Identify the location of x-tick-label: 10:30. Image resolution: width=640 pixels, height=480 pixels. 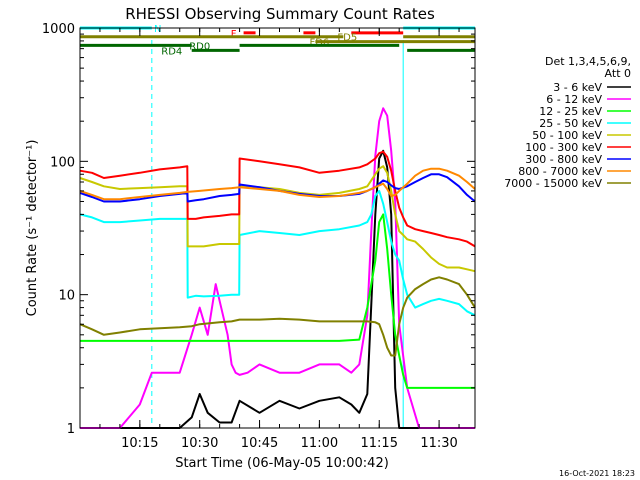
(199, 443).